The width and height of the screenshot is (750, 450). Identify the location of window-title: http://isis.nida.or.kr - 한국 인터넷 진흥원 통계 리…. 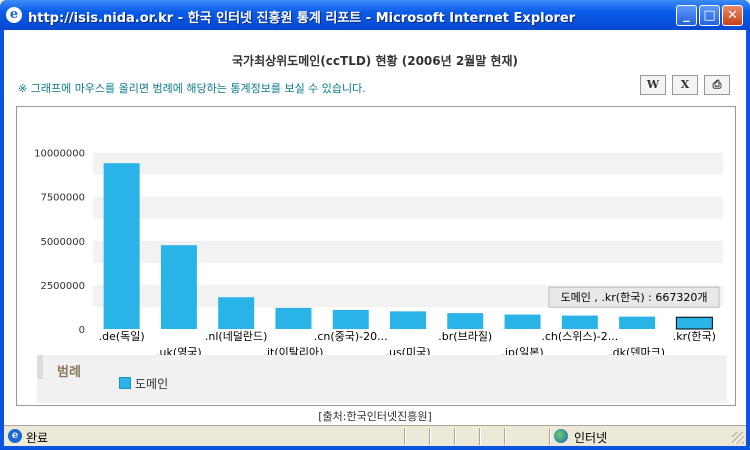
(302, 18).